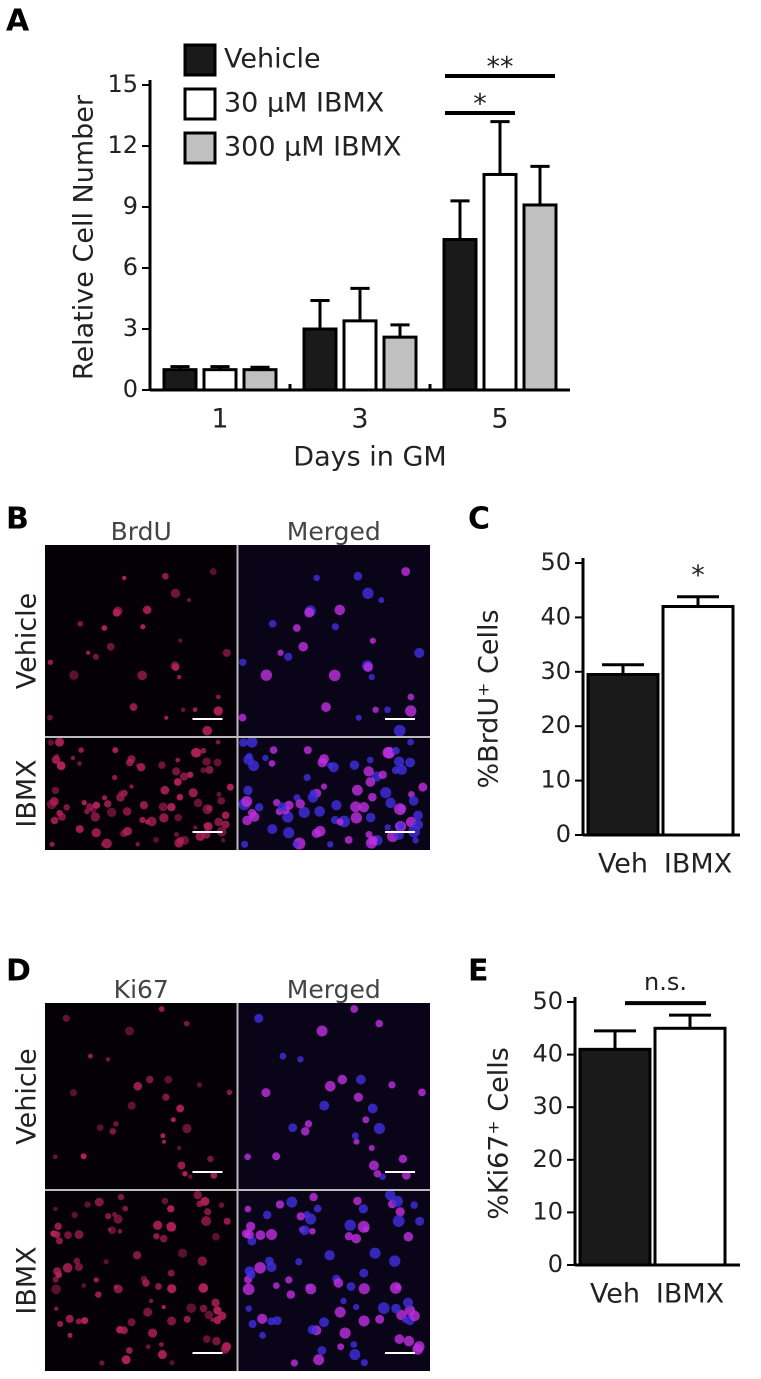  I want to click on image-background, so click(333, 697).